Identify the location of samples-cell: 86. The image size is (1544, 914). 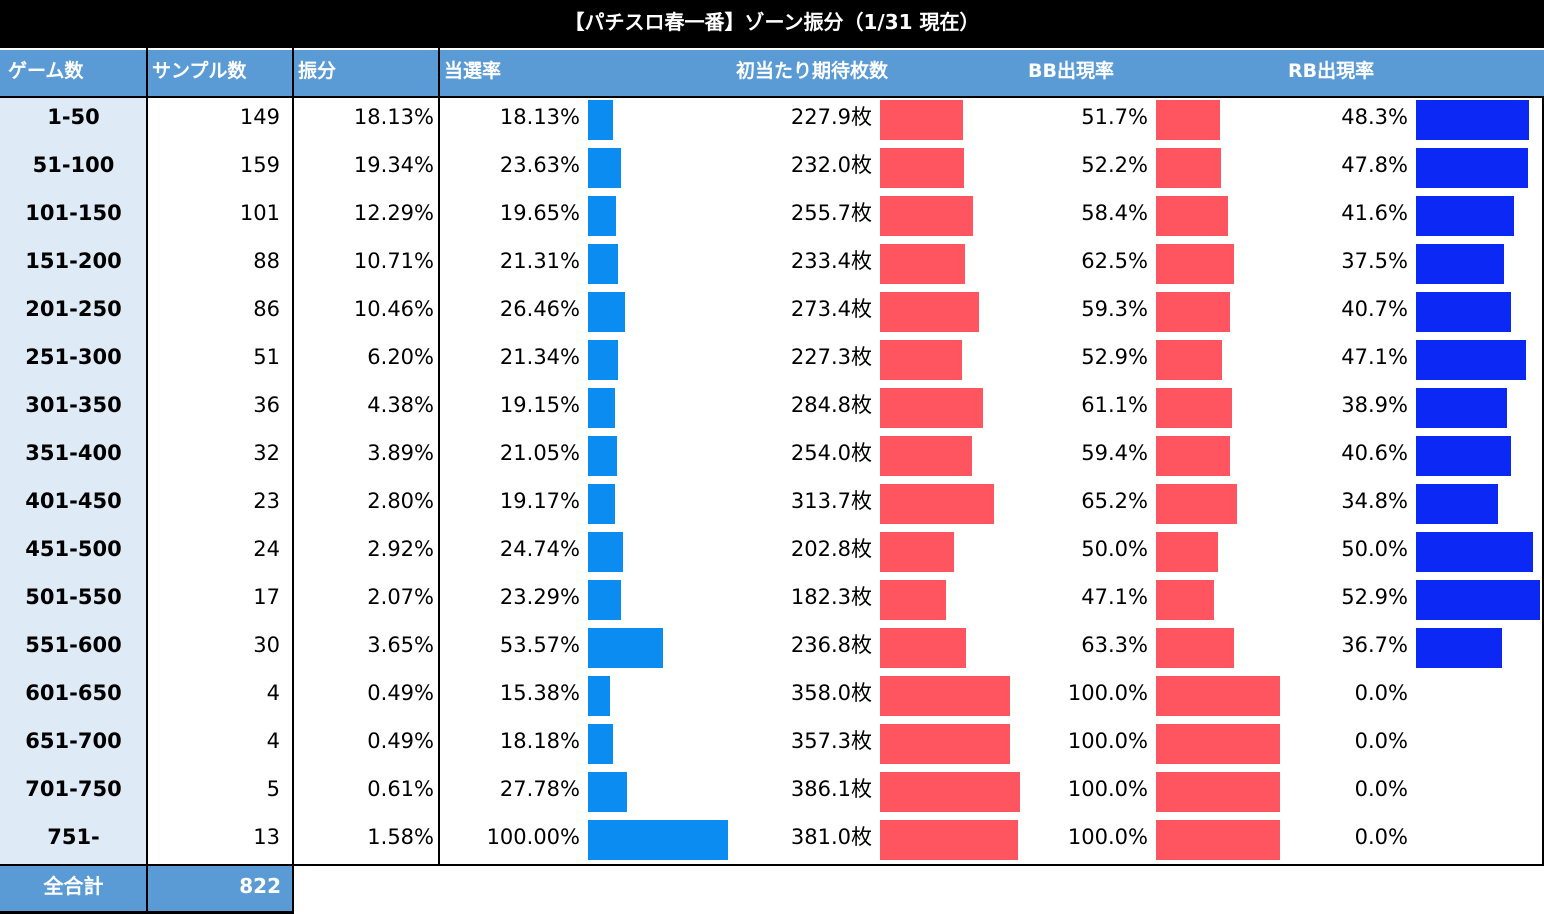
(266, 309).